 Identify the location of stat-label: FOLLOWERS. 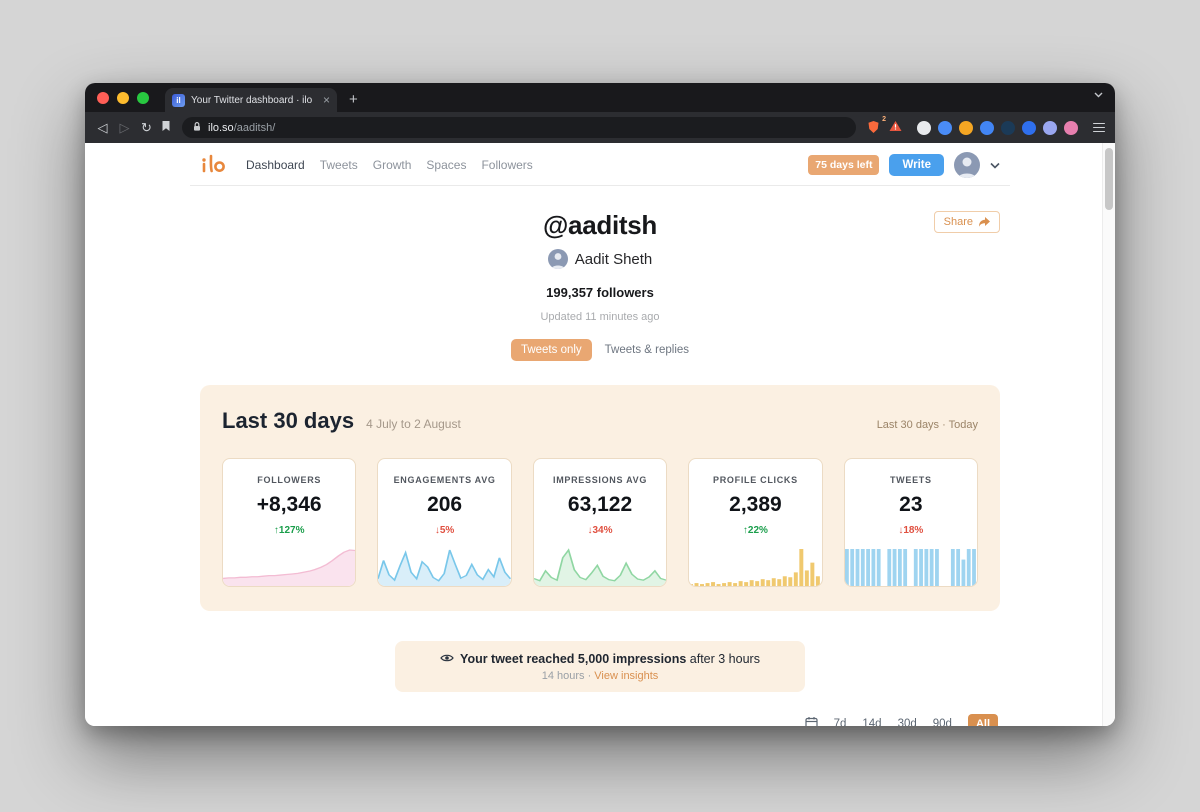
(289, 480).